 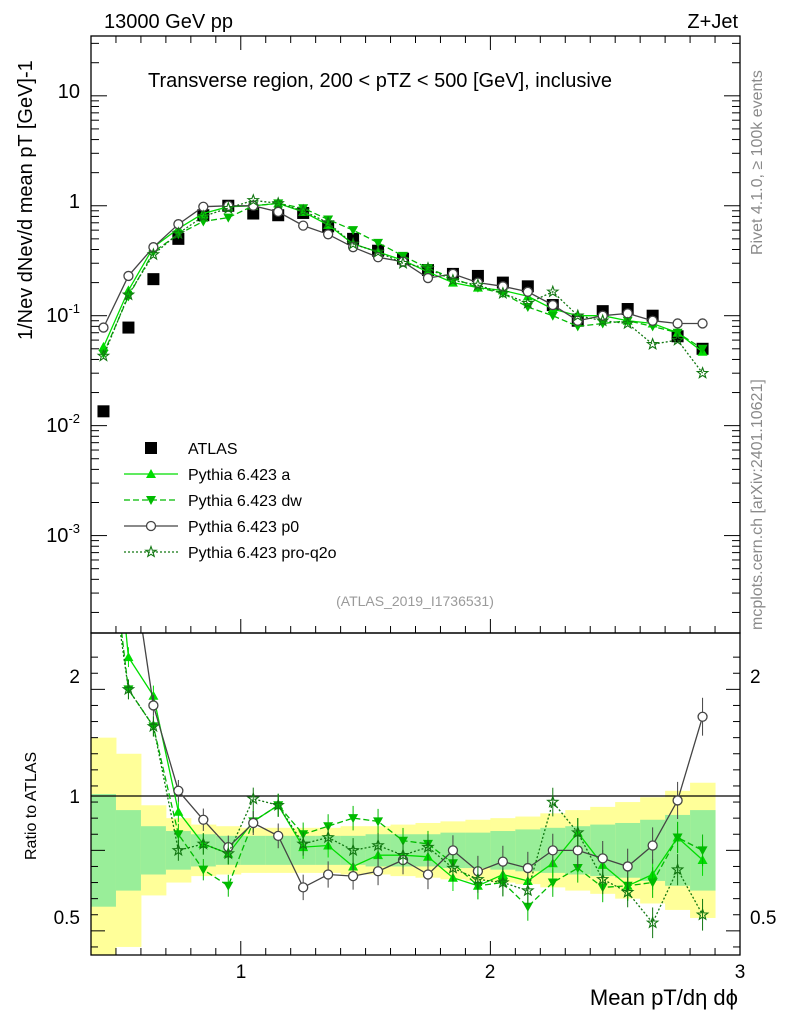 I want to click on y-tick-label-1: 1, so click(x=74, y=202).